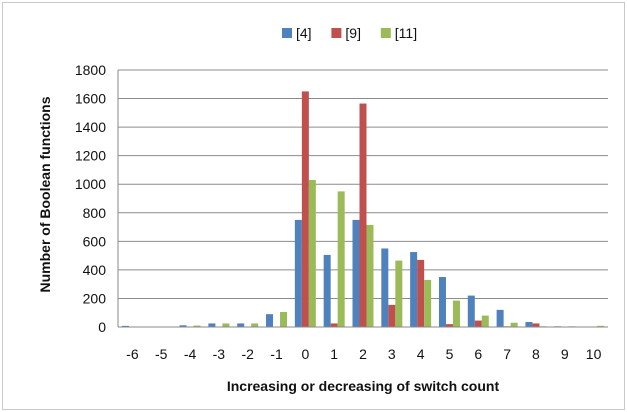  Describe the element at coordinates (363, 386) in the screenshot. I see `x-axis-title: Increasing or decreasing of switch count` at that location.